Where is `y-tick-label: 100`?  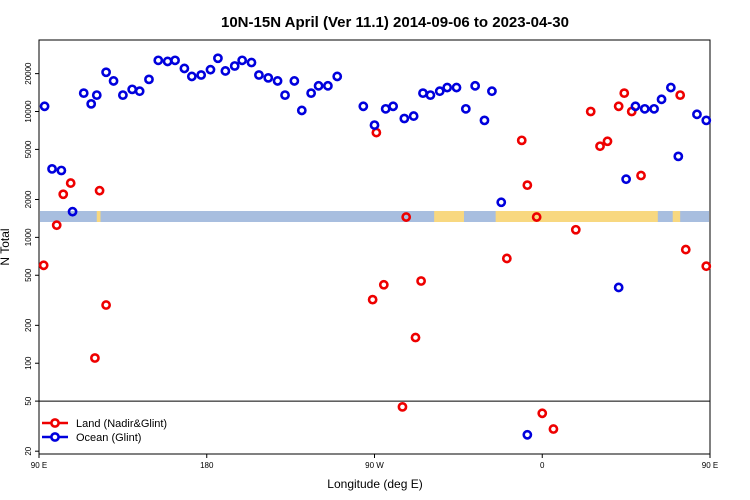 y-tick-label: 100 is located at coordinates (28, 363).